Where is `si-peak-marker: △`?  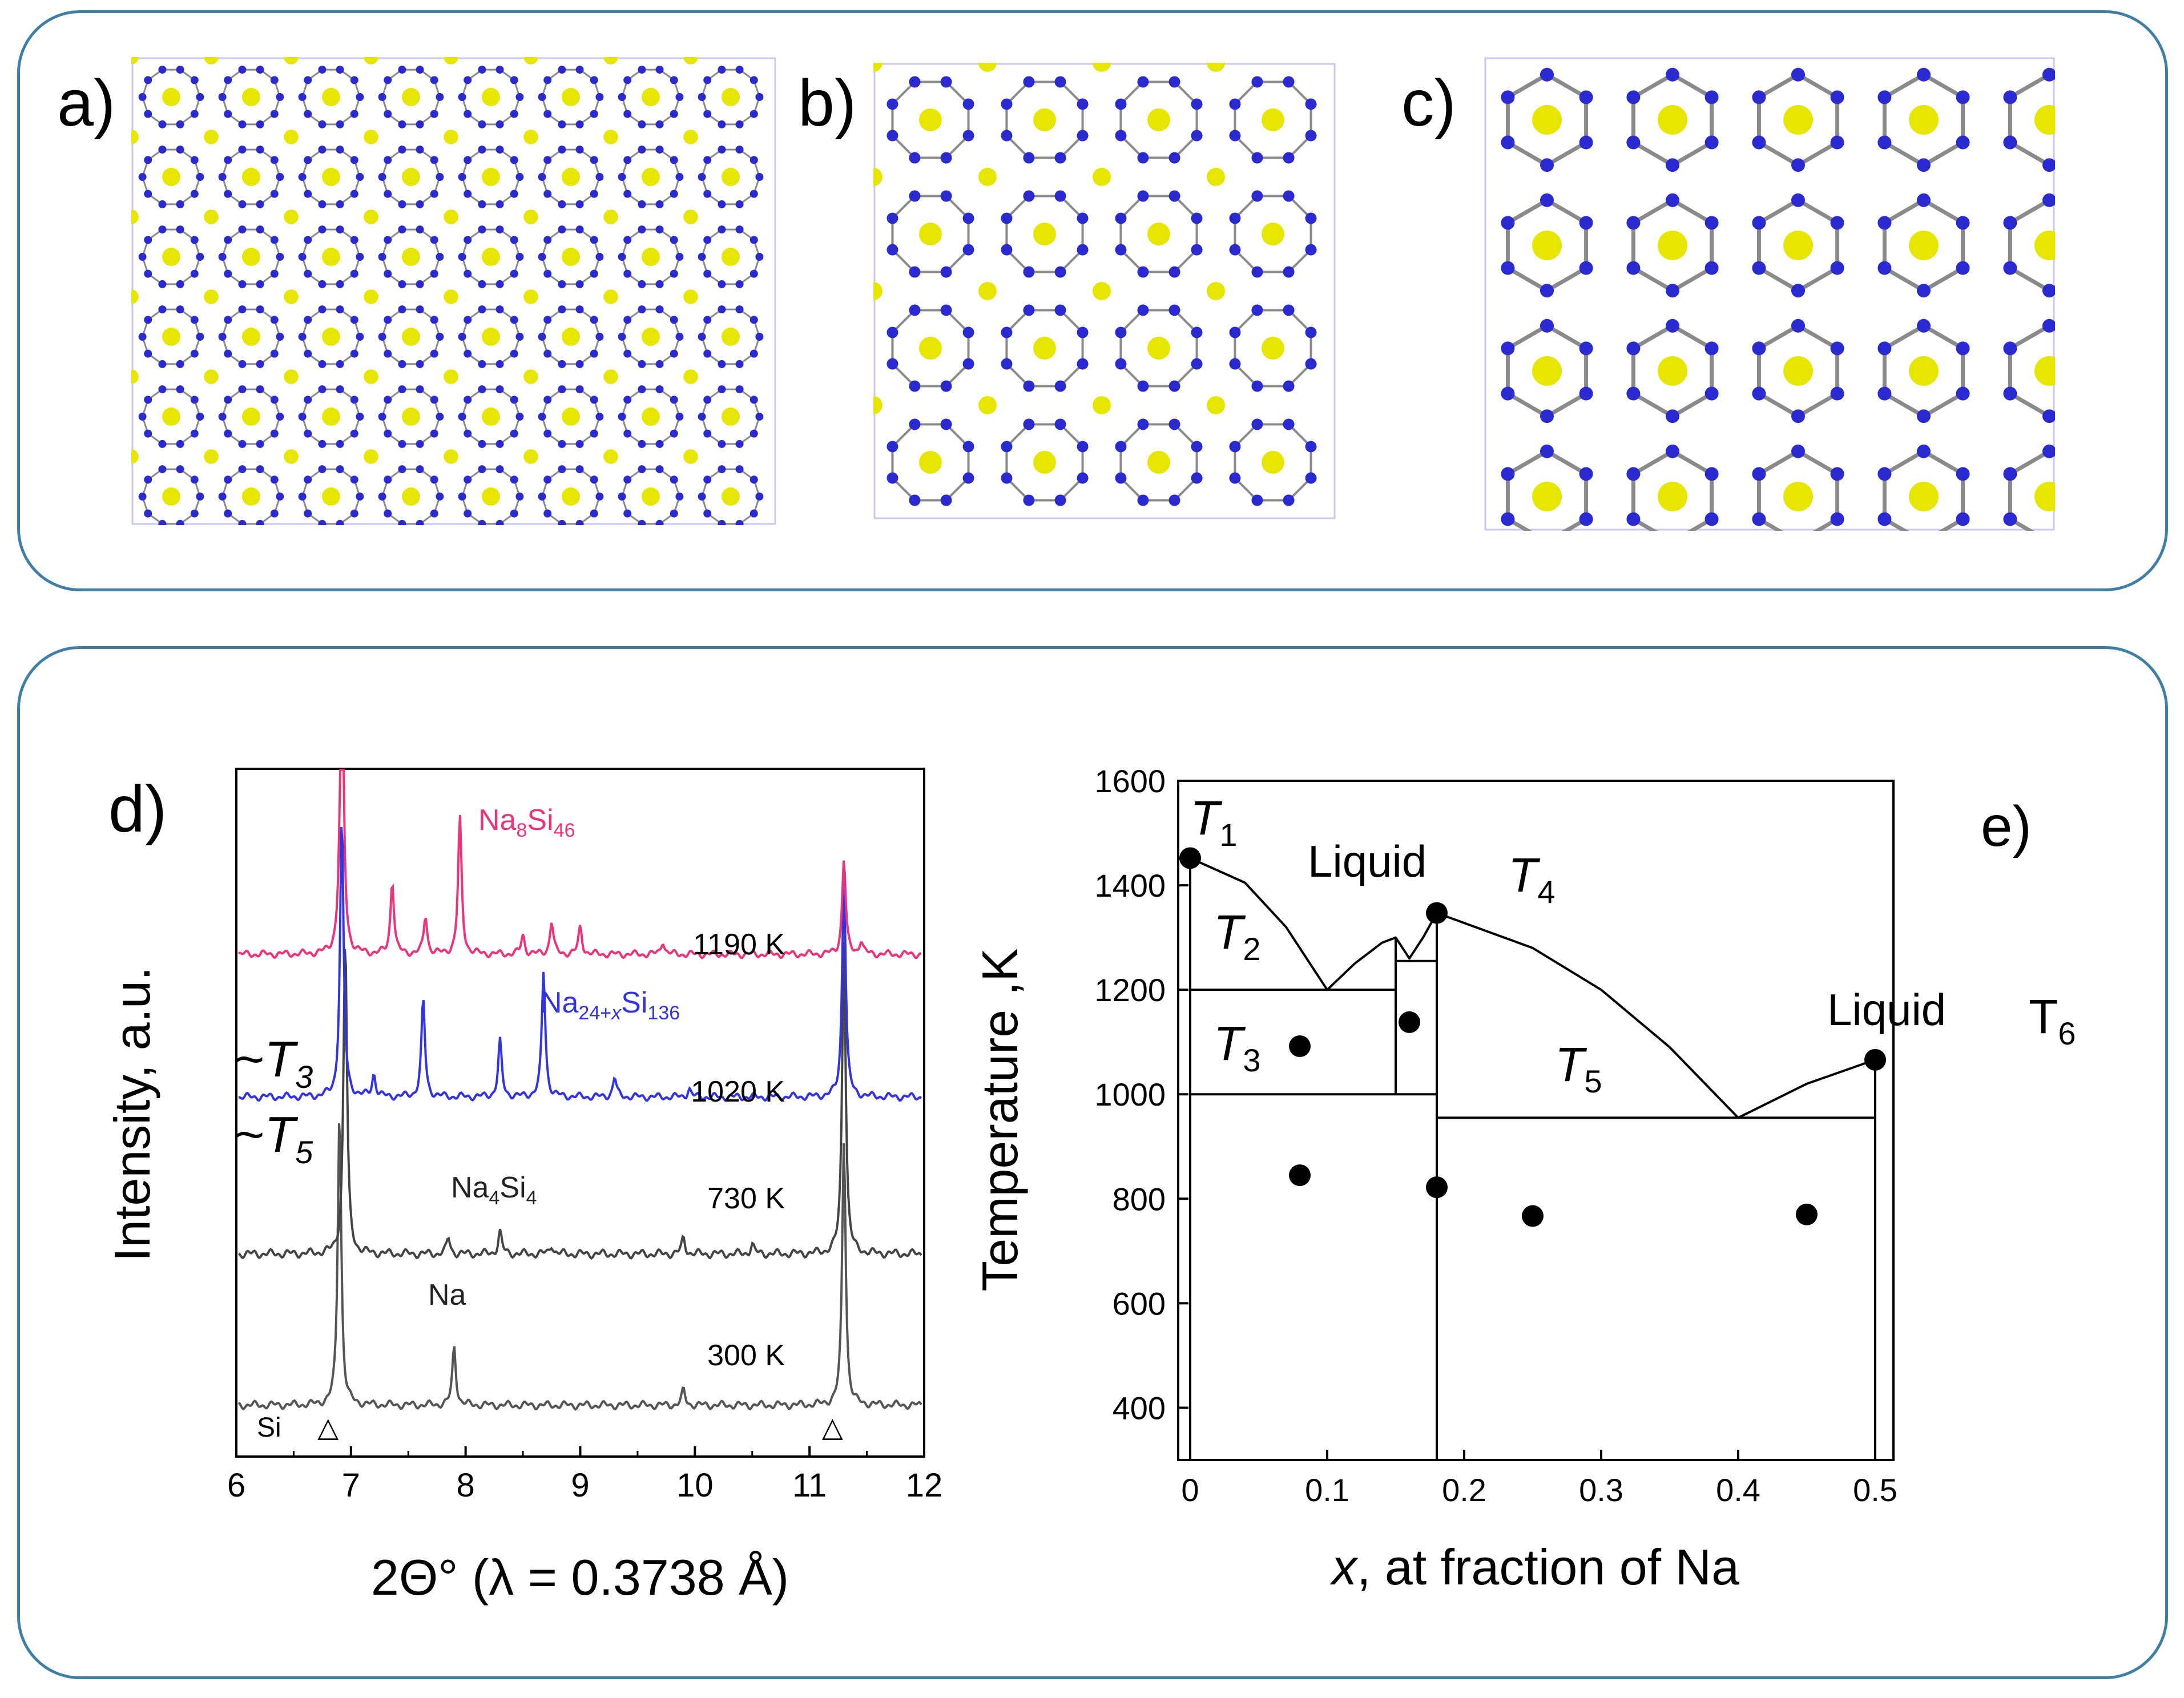 si-peak-marker: △ is located at coordinates (832, 1428).